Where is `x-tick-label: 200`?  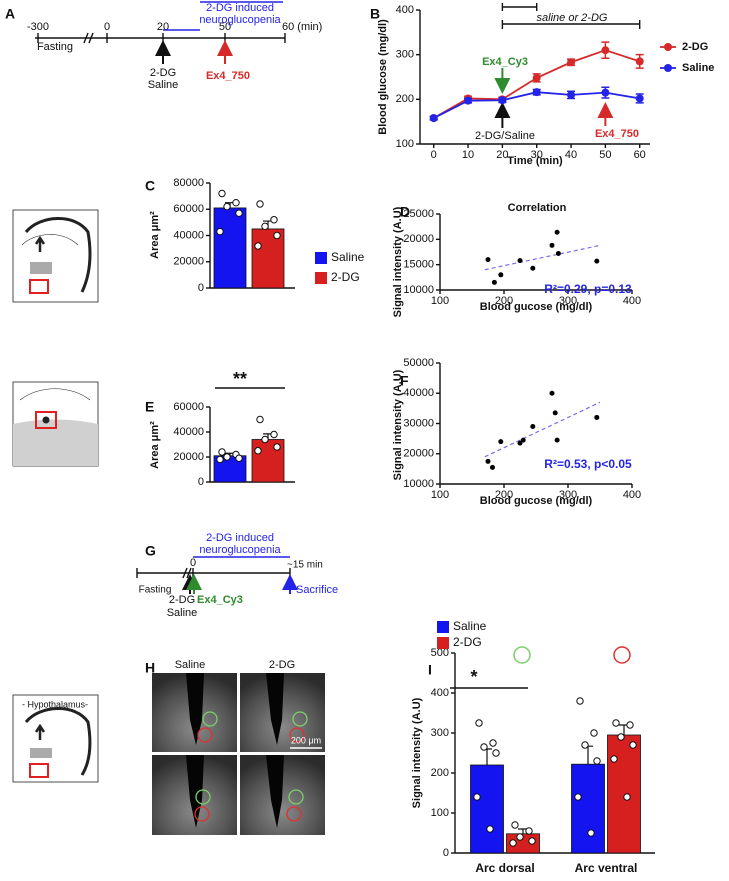
x-tick-label: 200 is located at coordinates (504, 495).